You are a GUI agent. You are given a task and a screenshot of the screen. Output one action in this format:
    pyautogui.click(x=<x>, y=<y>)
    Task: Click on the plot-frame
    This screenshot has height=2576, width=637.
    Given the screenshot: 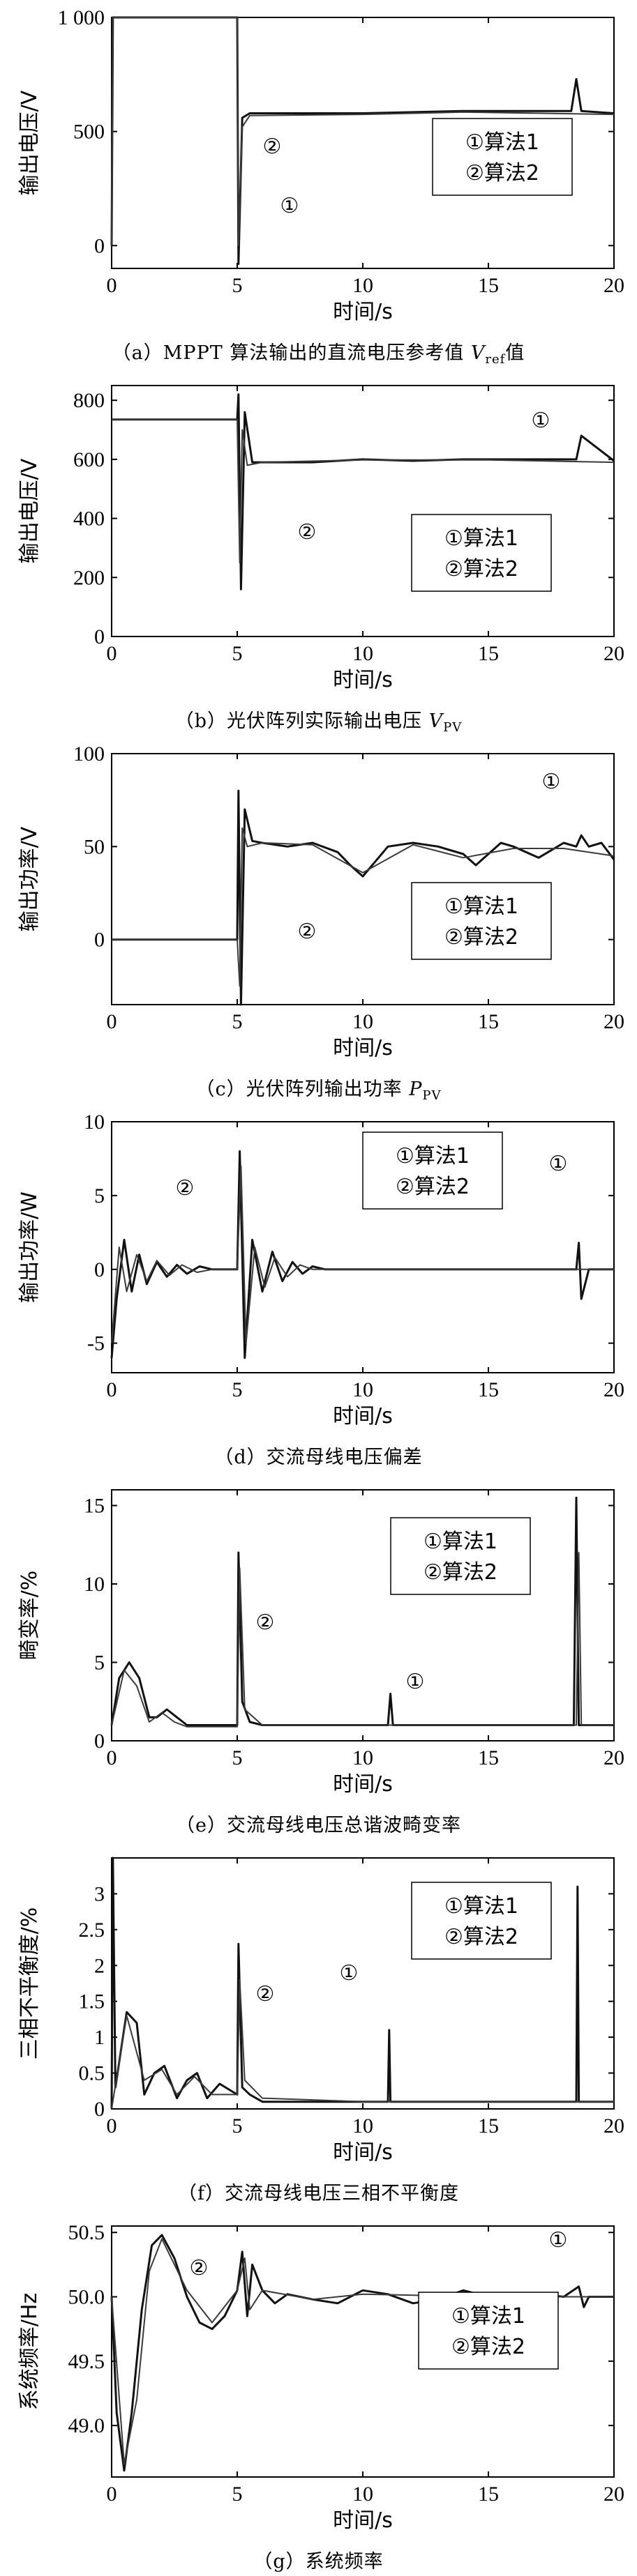 What is the action you would take?
    pyautogui.click(x=363, y=1616)
    